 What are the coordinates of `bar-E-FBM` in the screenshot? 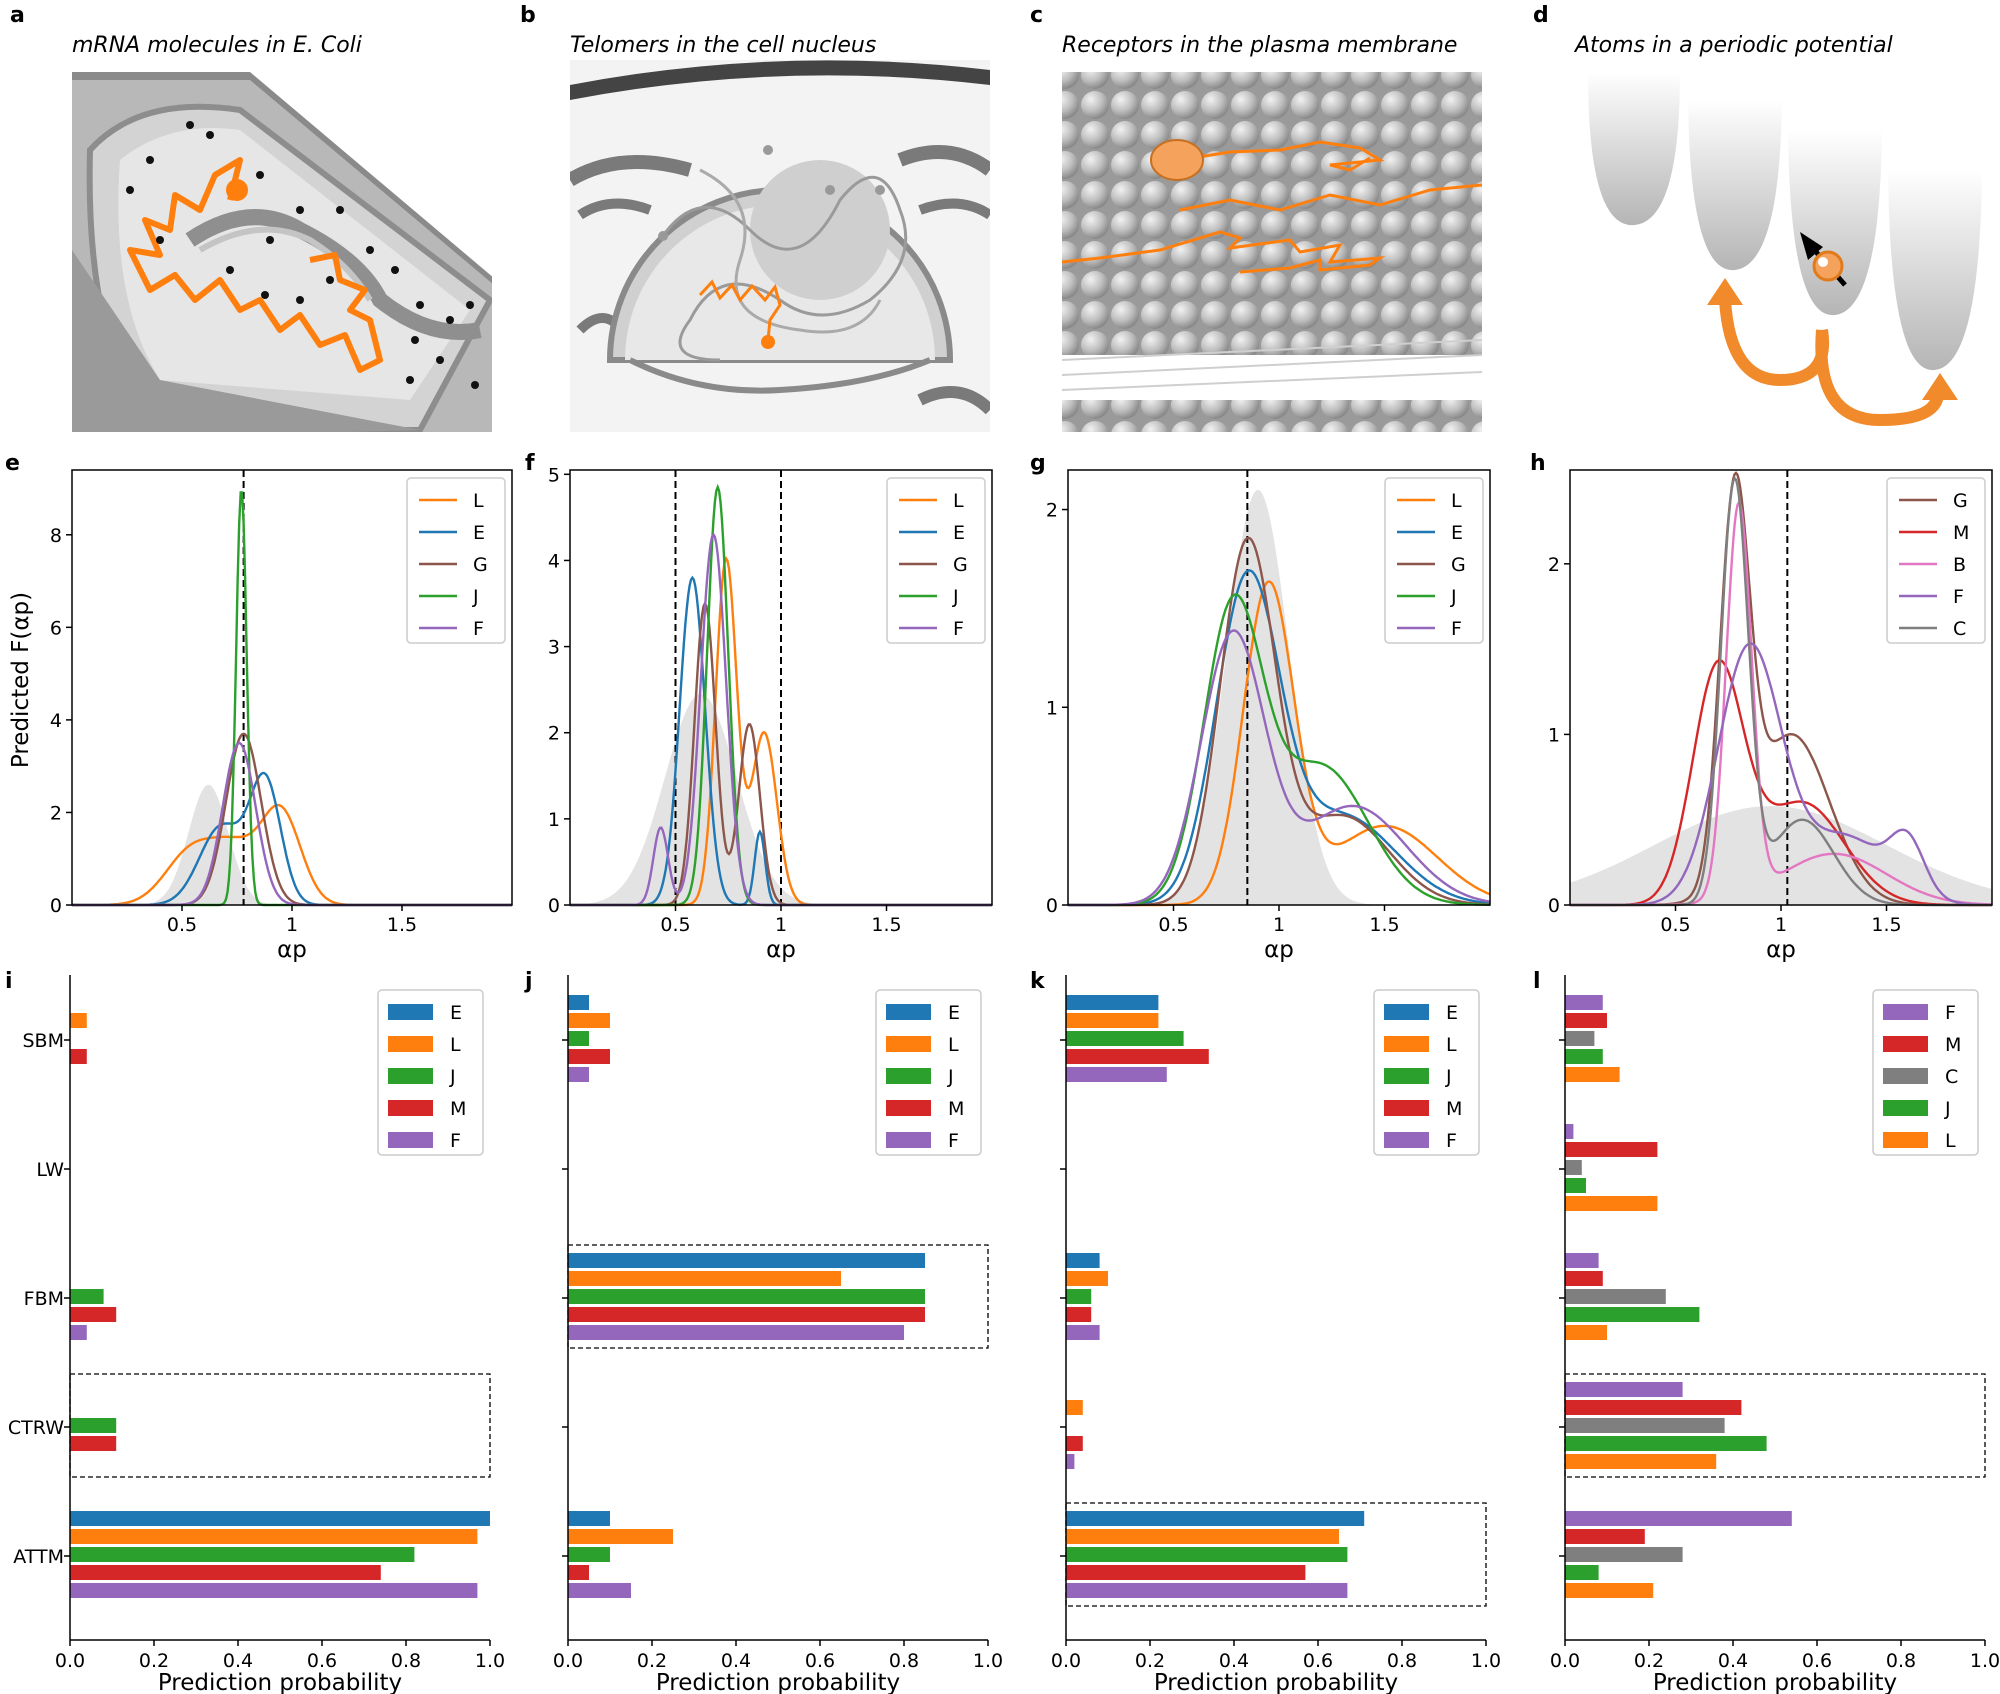 It's located at (746, 1260).